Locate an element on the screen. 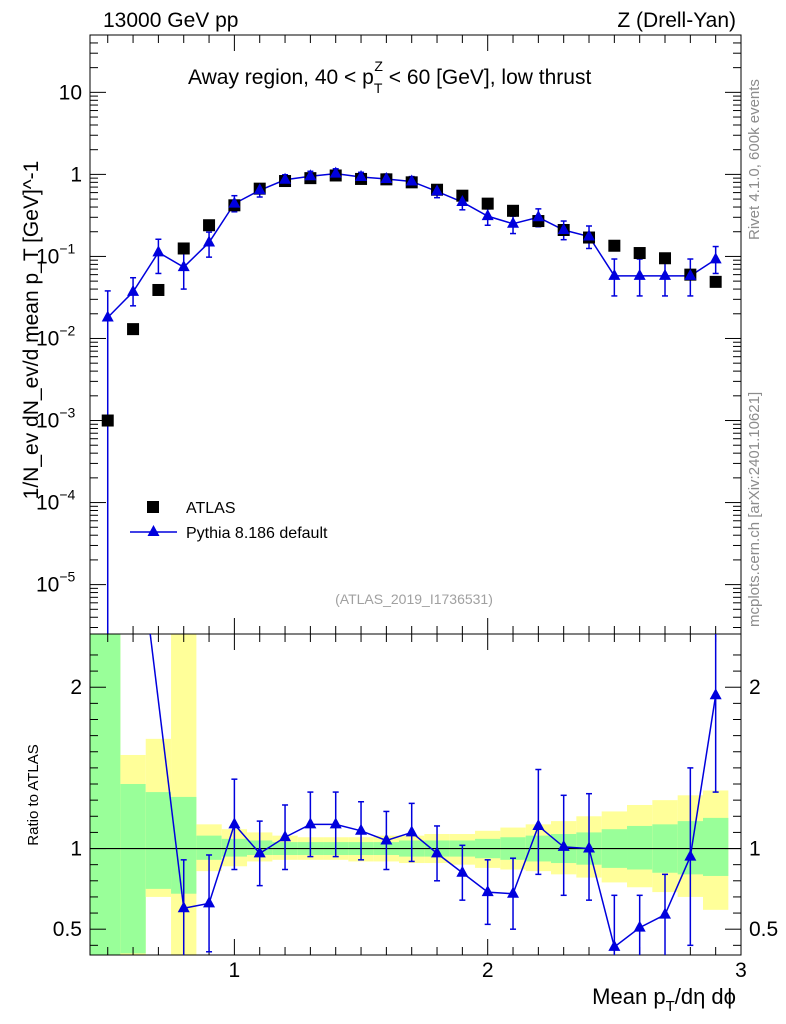 This screenshot has height=1024, width=786. main-ytick-label: 10⁻⁵ is located at coordinates (56, 583).